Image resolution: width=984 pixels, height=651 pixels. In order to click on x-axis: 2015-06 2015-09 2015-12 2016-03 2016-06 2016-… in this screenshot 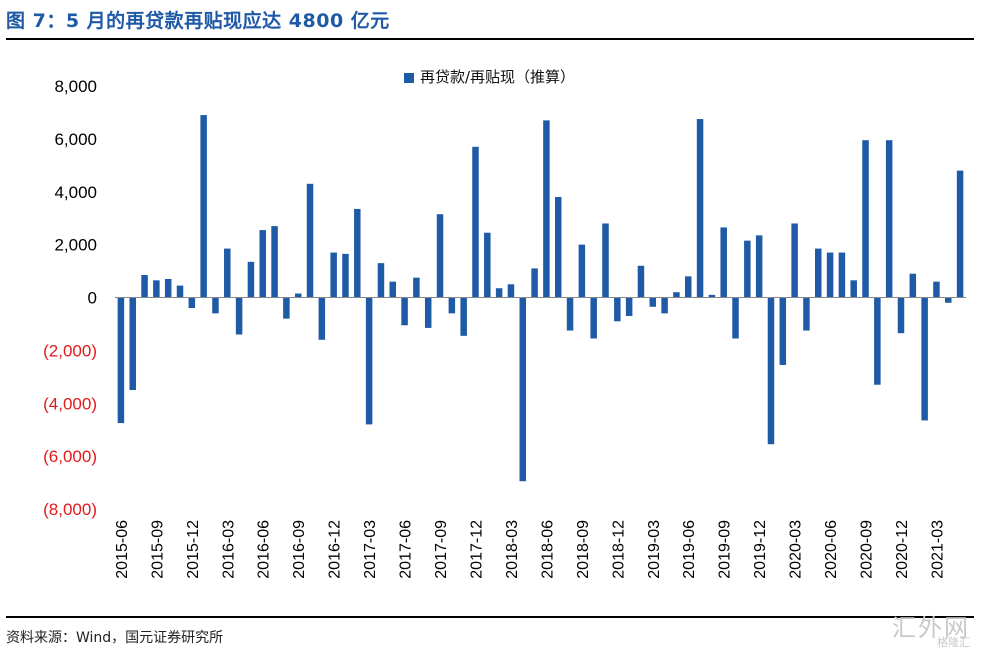, I will do `click(530, 549)`.